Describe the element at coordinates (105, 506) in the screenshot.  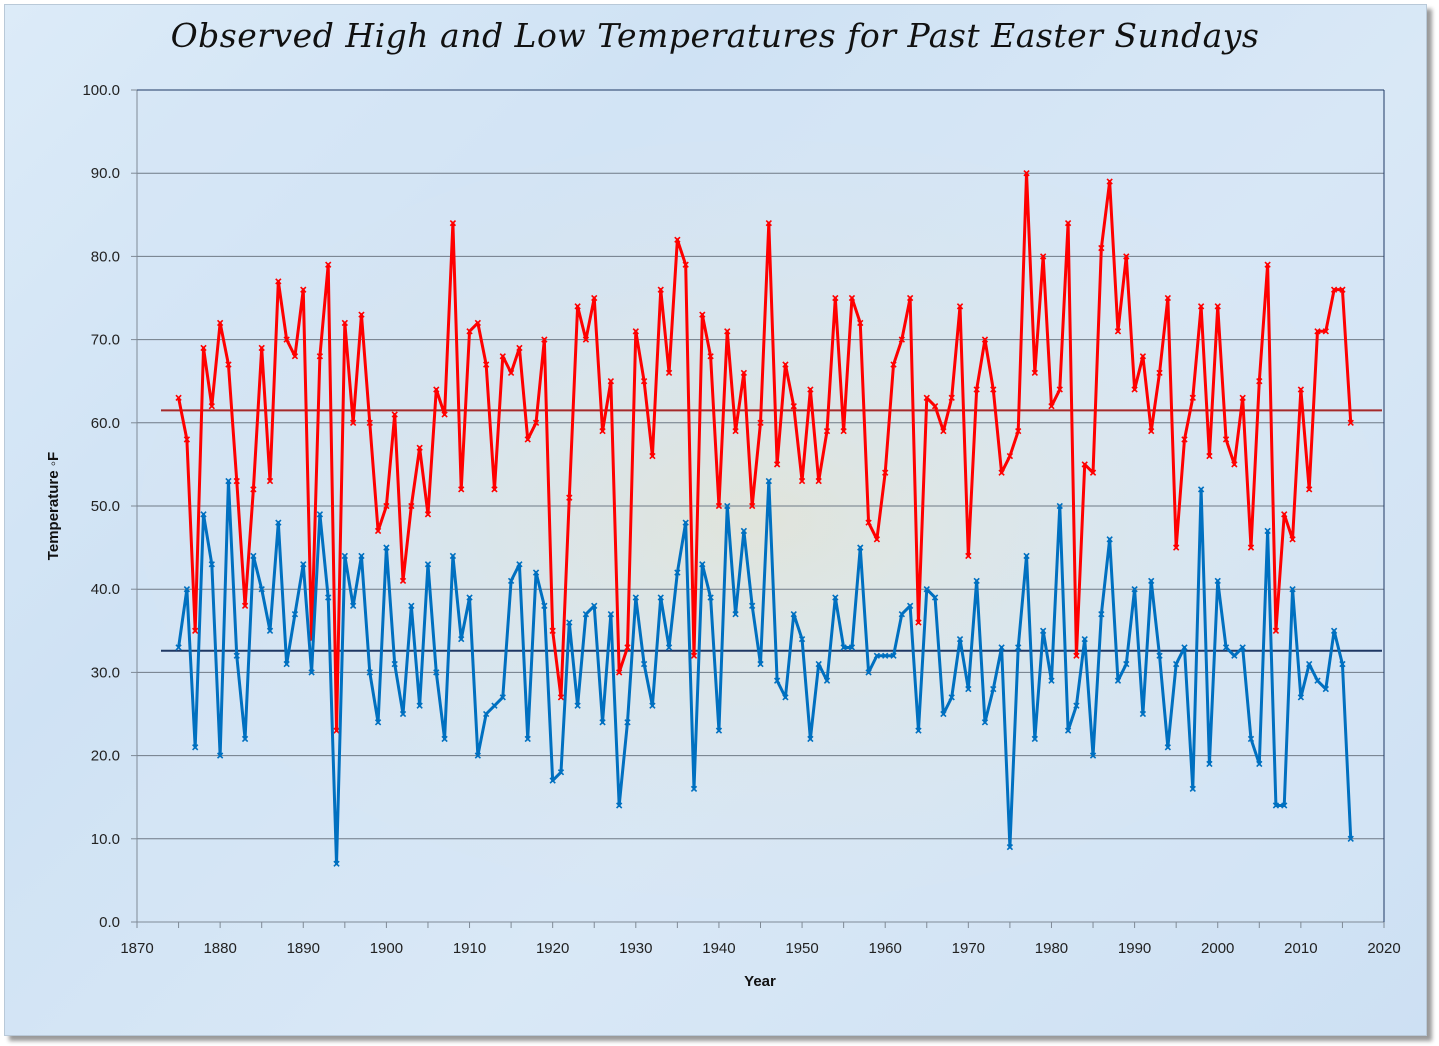
I see `y-tick-label: 50.0` at that location.